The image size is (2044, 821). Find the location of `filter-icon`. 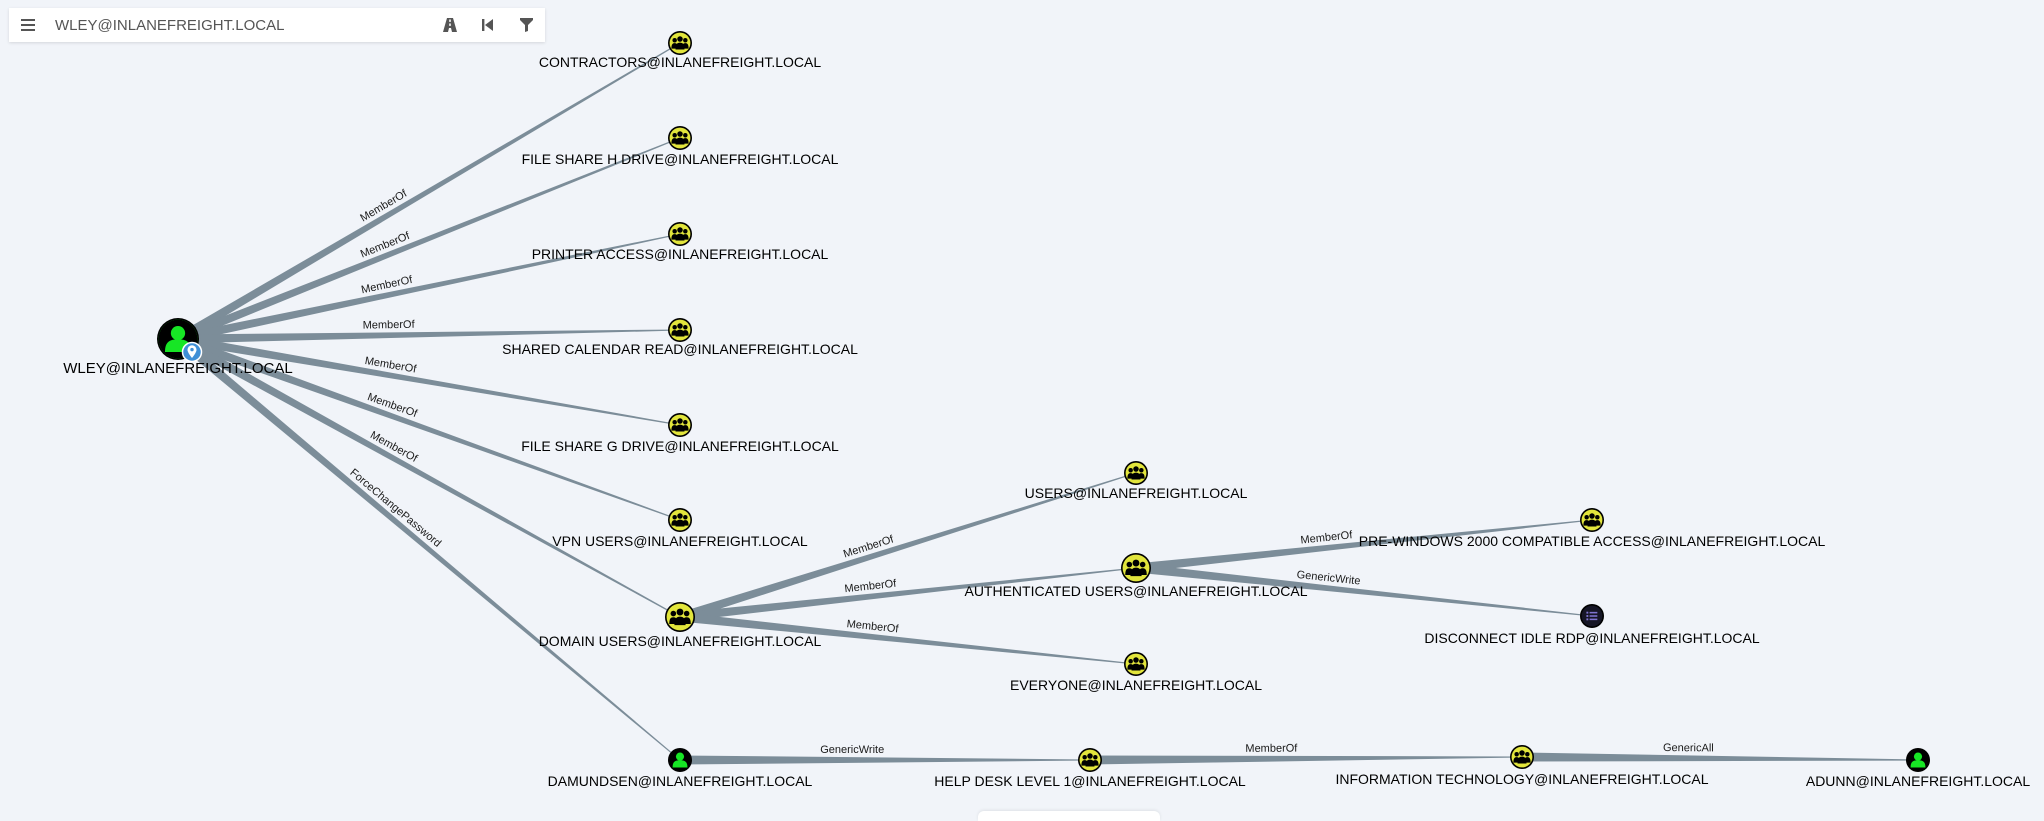

filter-icon is located at coordinates (526, 25).